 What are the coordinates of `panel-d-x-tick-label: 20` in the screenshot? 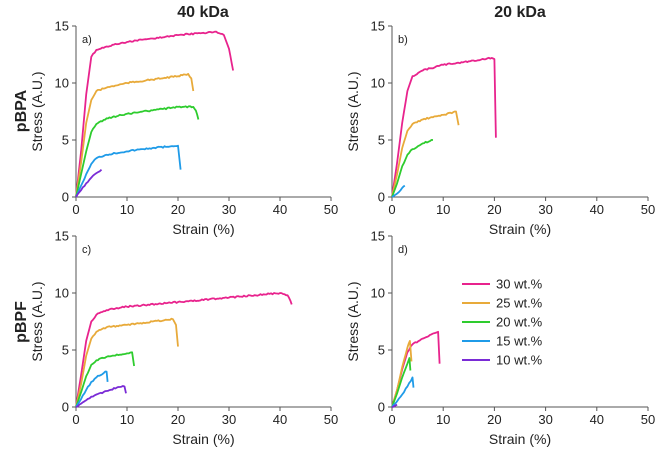 It's located at (494, 419).